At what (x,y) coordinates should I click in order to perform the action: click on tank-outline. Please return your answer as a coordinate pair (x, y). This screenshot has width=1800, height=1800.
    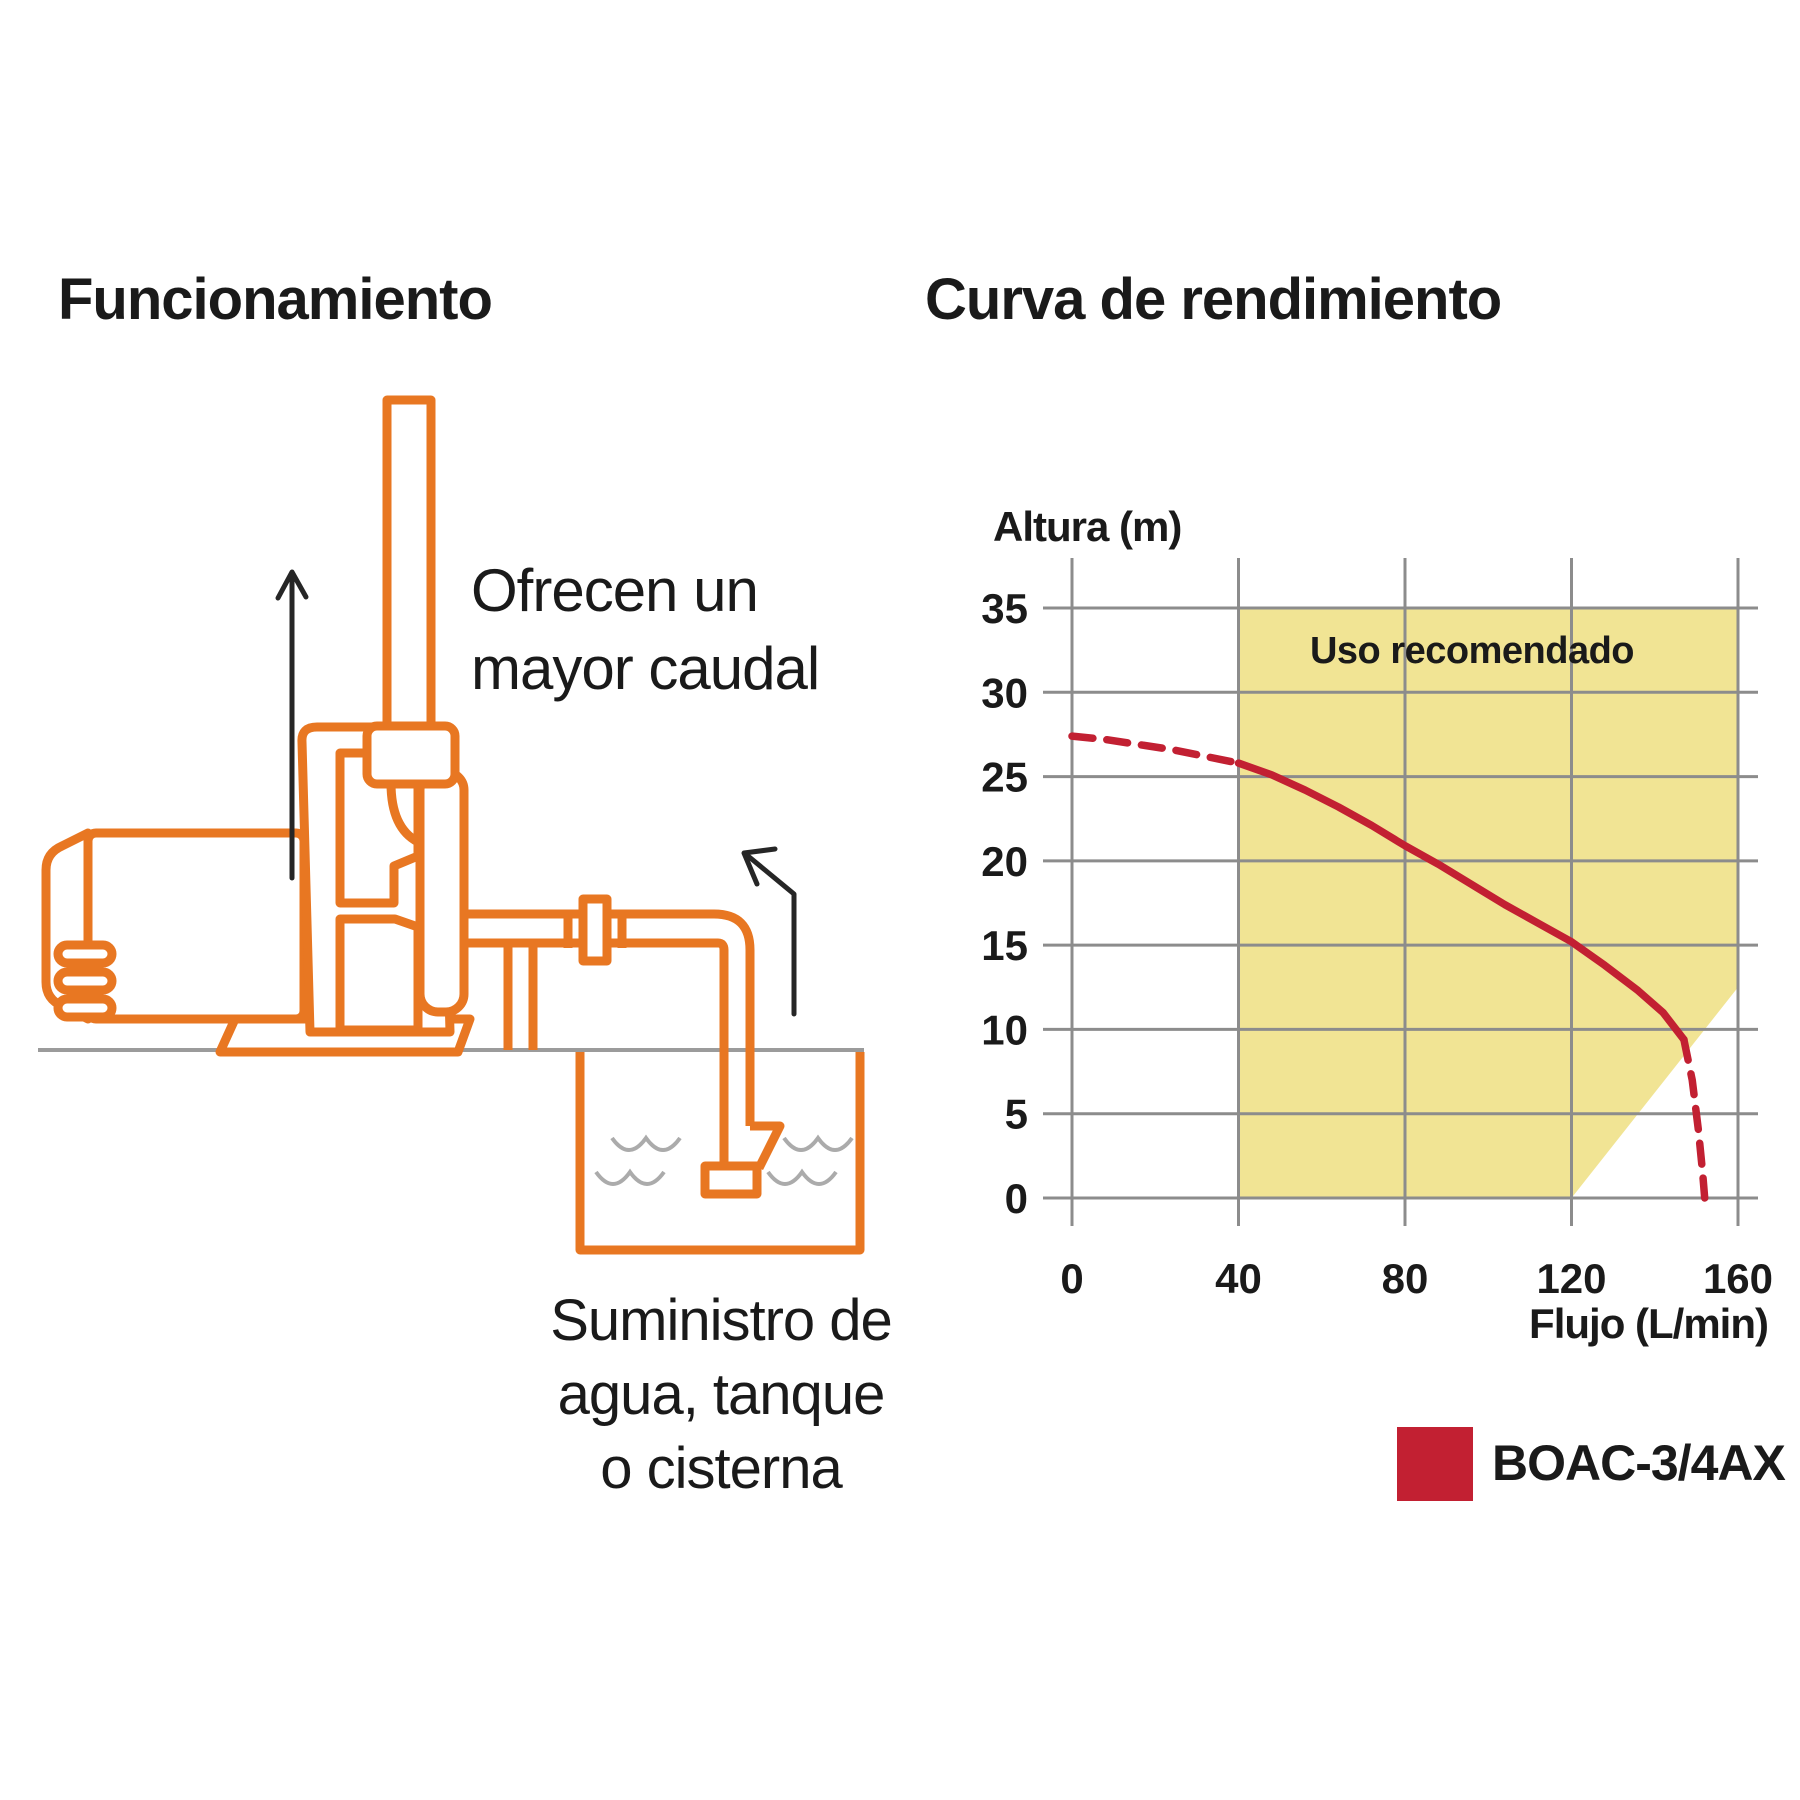
    Looking at the image, I should click on (720, 1153).